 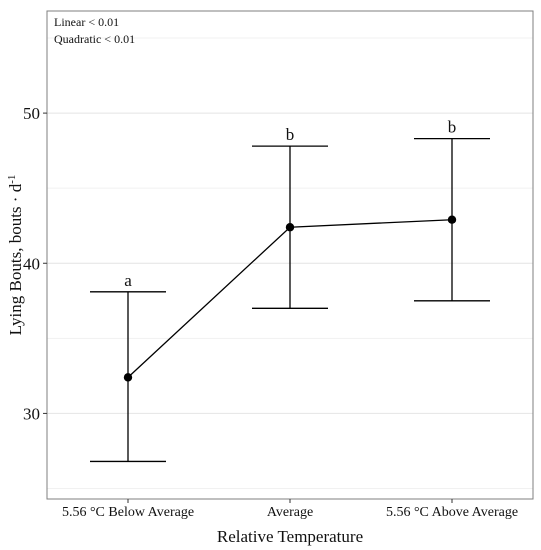 I want to click on x-tick-label-0: 5.56 °C Below Average, so click(x=128, y=512).